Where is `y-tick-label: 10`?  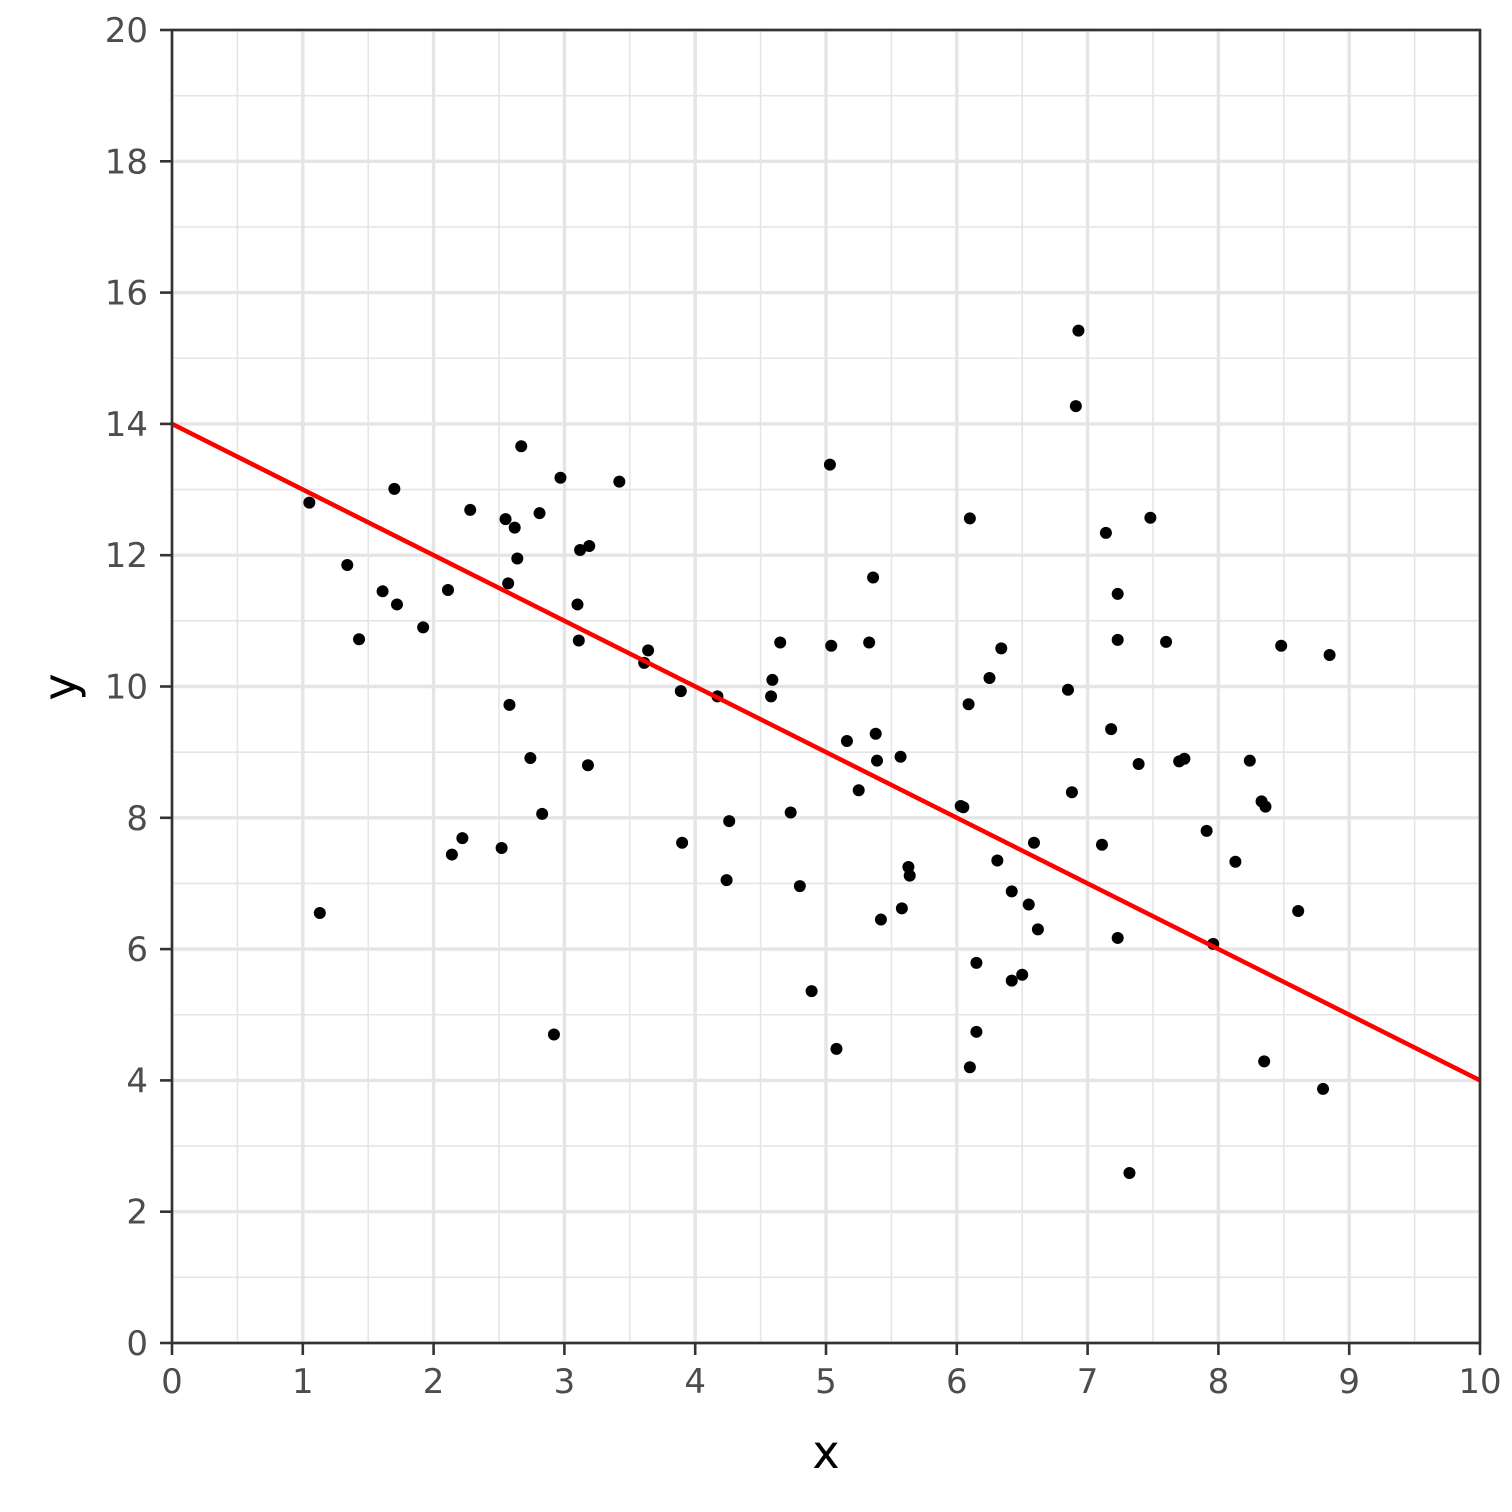 y-tick-label: 10 is located at coordinates (126, 688).